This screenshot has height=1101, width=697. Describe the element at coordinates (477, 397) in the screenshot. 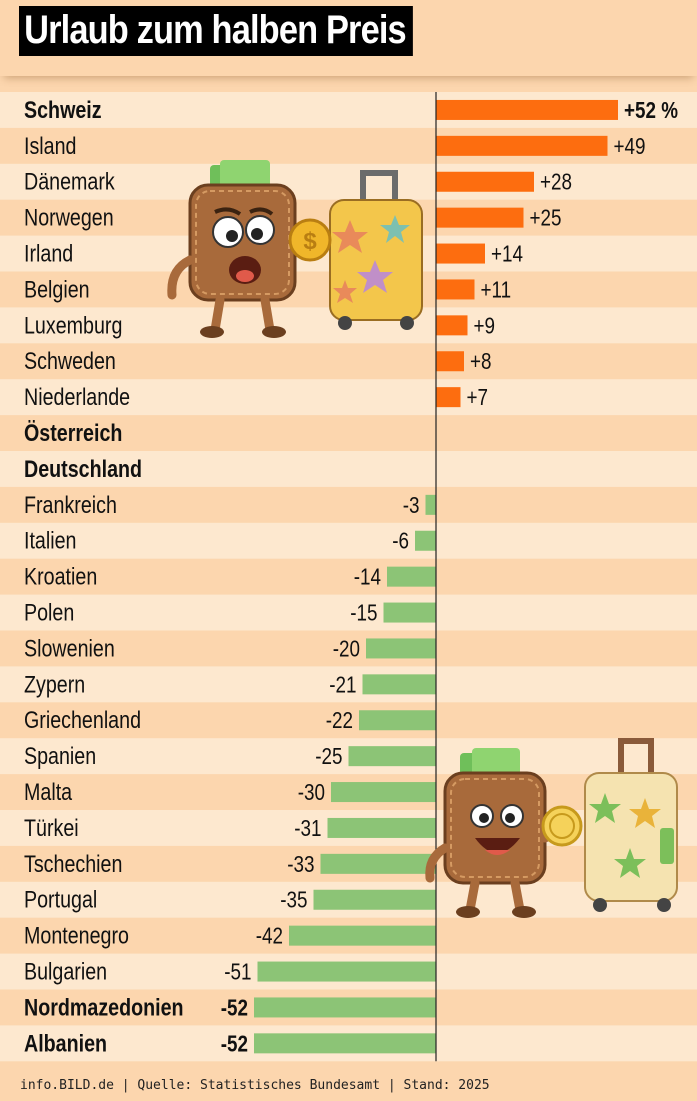

I see `value-label: +7` at that location.